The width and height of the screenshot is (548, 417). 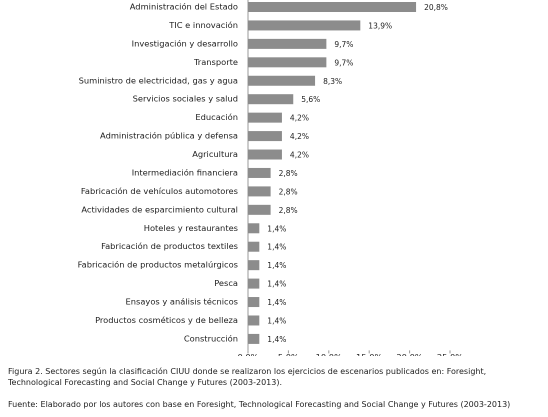 I want to click on category-label: Agricultura, so click(x=215, y=154).